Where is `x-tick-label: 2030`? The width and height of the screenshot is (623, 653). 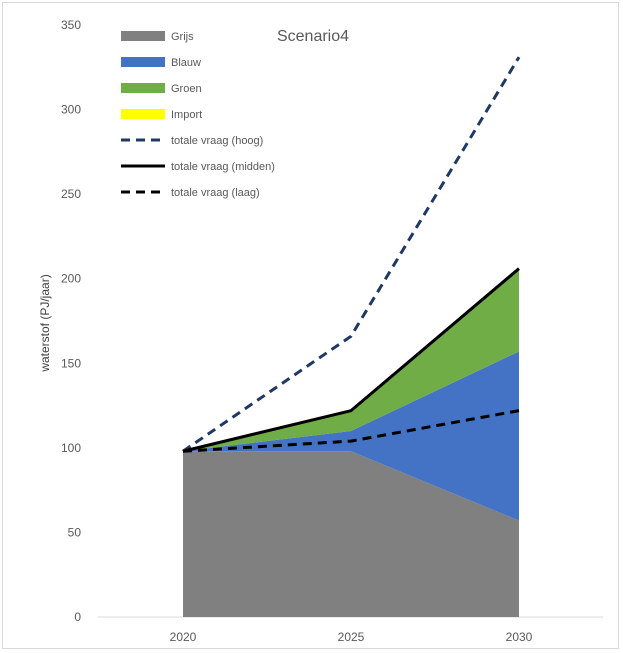 x-tick-label: 2030 is located at coordinates (519, 637).